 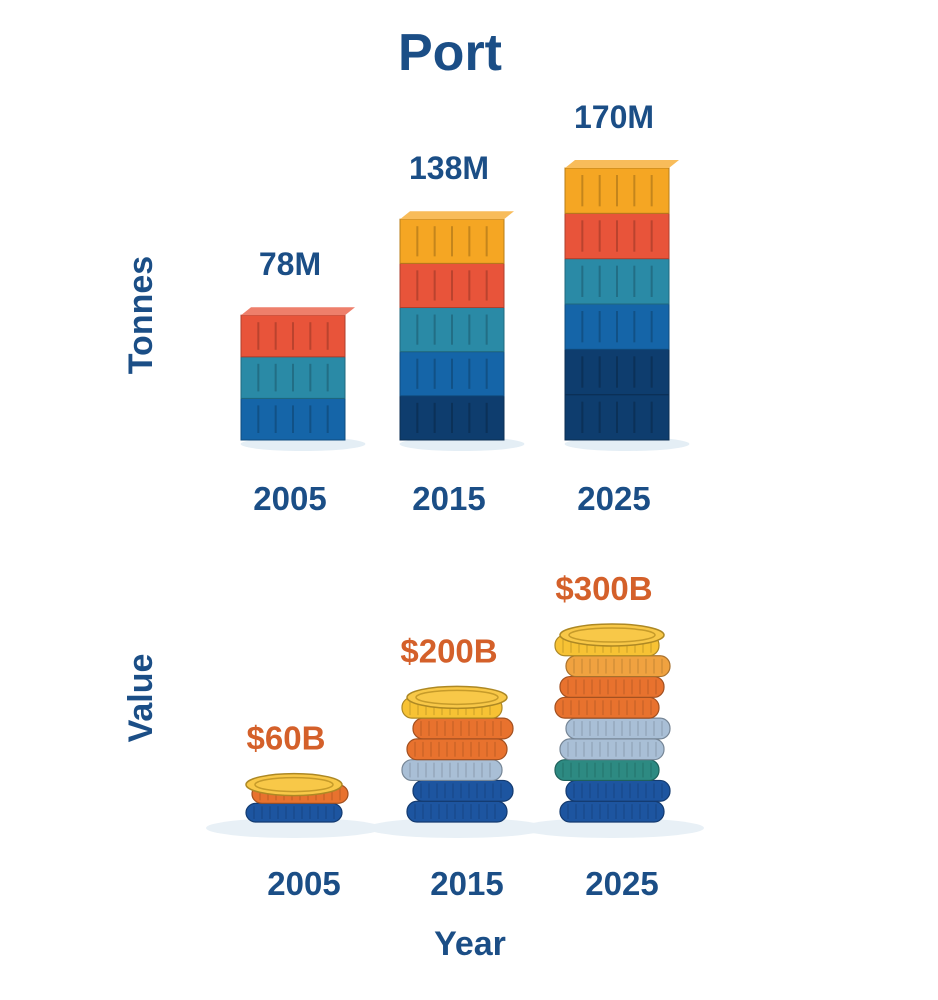 I want to click on value-bar-2025, so click(x=612, y=730).